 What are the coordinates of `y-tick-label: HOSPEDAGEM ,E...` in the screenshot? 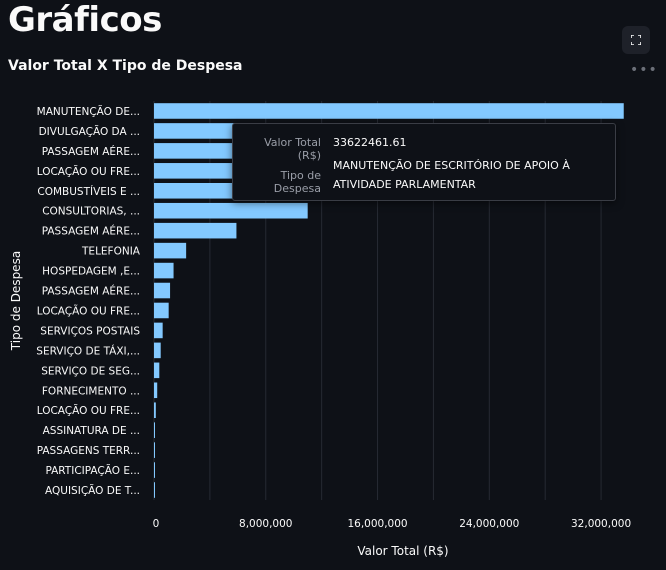 It's located at (91, 272).